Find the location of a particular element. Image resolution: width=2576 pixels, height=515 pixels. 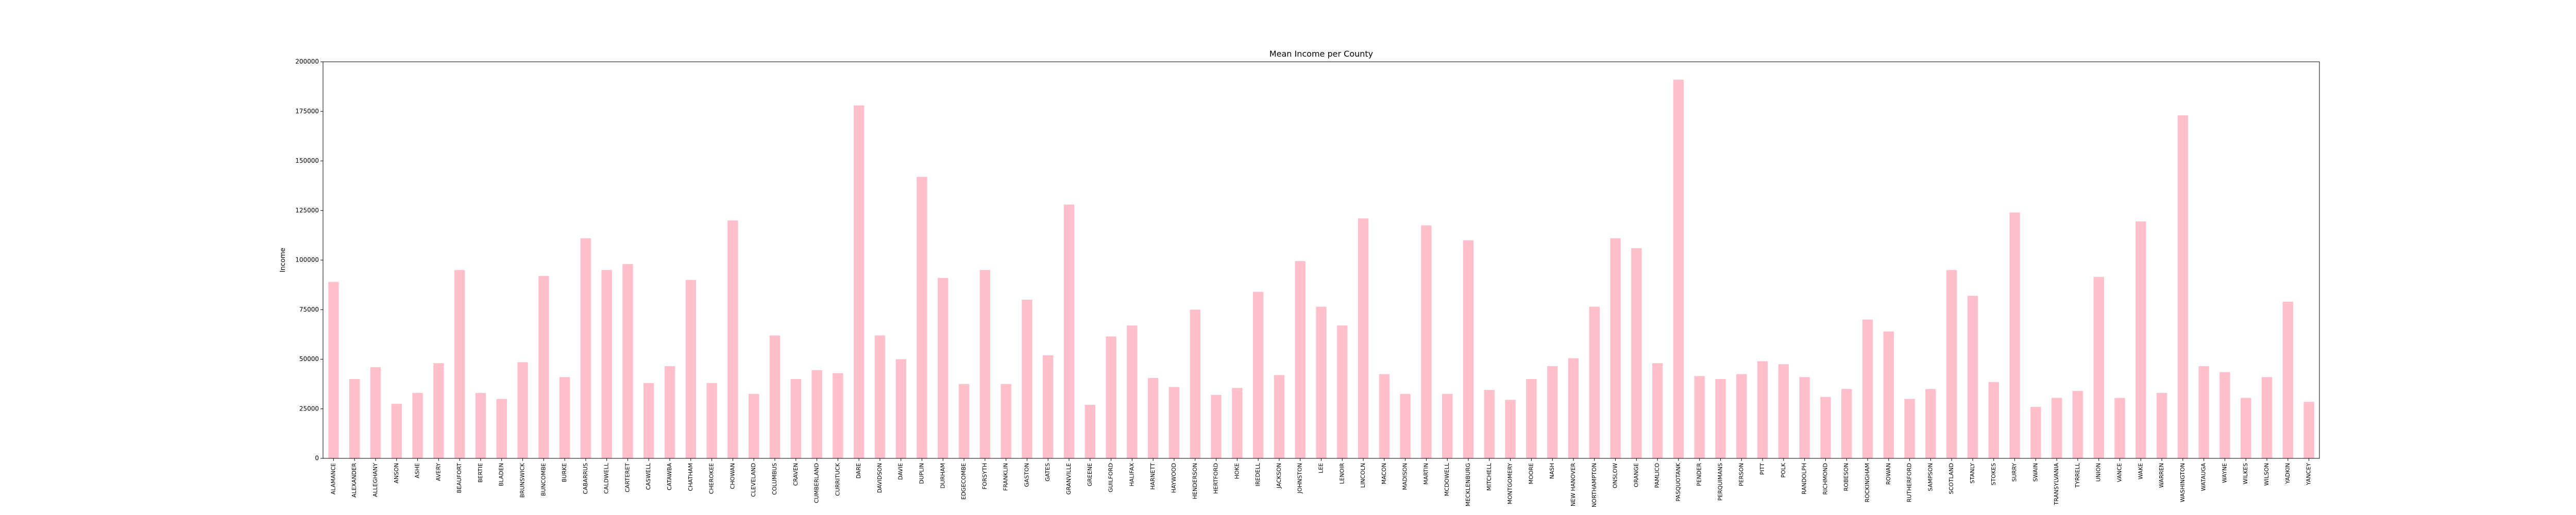

bar-wilson is located at coordinates (2267, 417).